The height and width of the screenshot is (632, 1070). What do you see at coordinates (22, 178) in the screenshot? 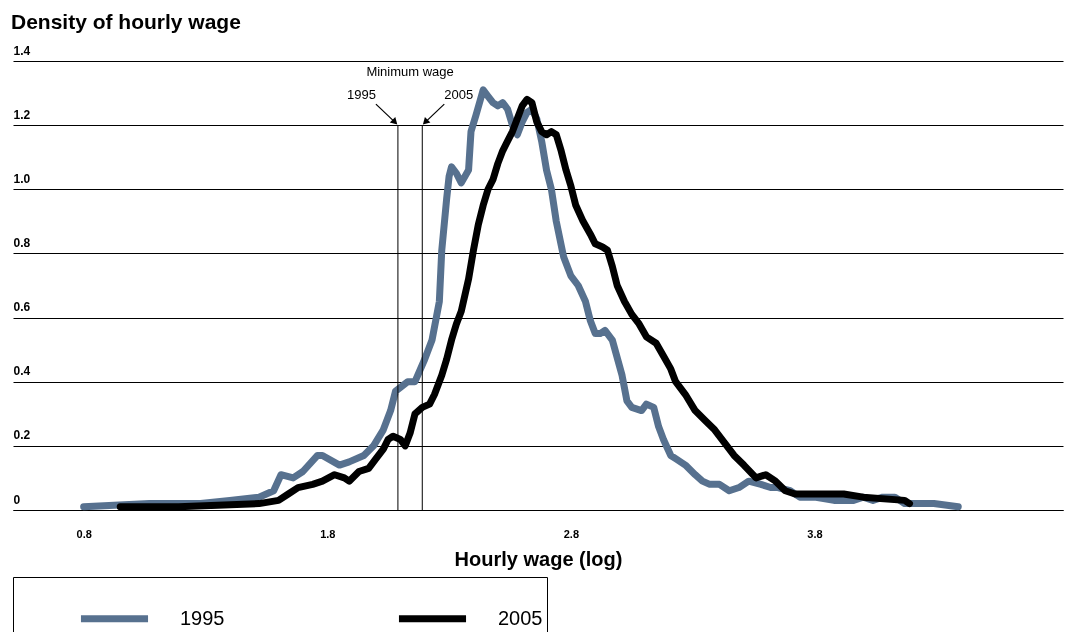
I see `y-tick-label: 1.0` at bounding box center [22, 178].